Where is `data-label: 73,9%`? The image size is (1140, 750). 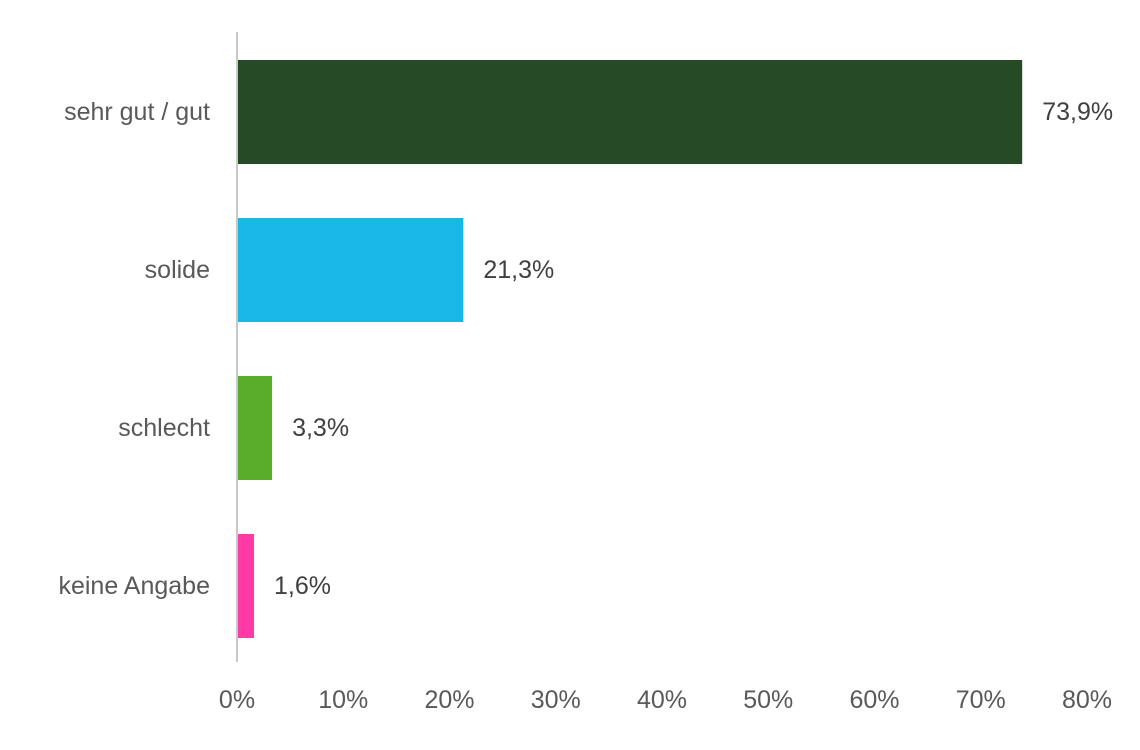 data-label: 73,9% is located at coordinates (1077, 112).